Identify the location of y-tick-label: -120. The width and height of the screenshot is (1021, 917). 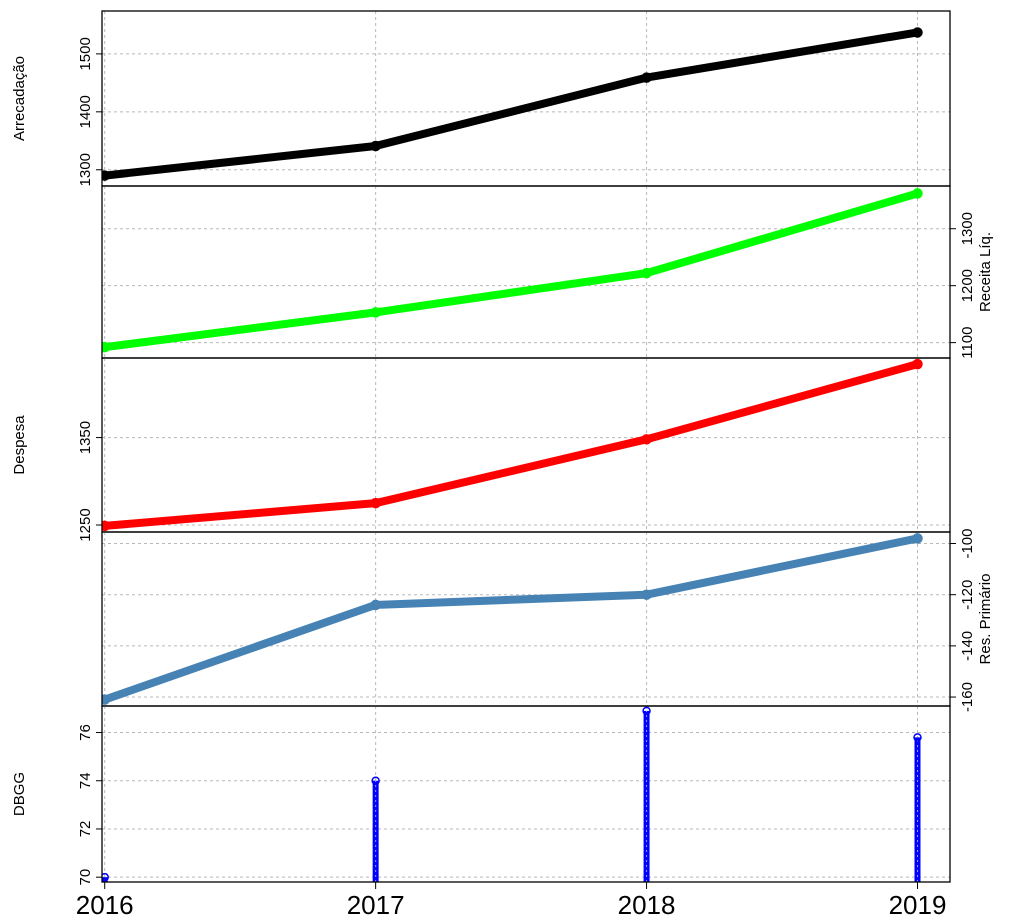
(967, 595).